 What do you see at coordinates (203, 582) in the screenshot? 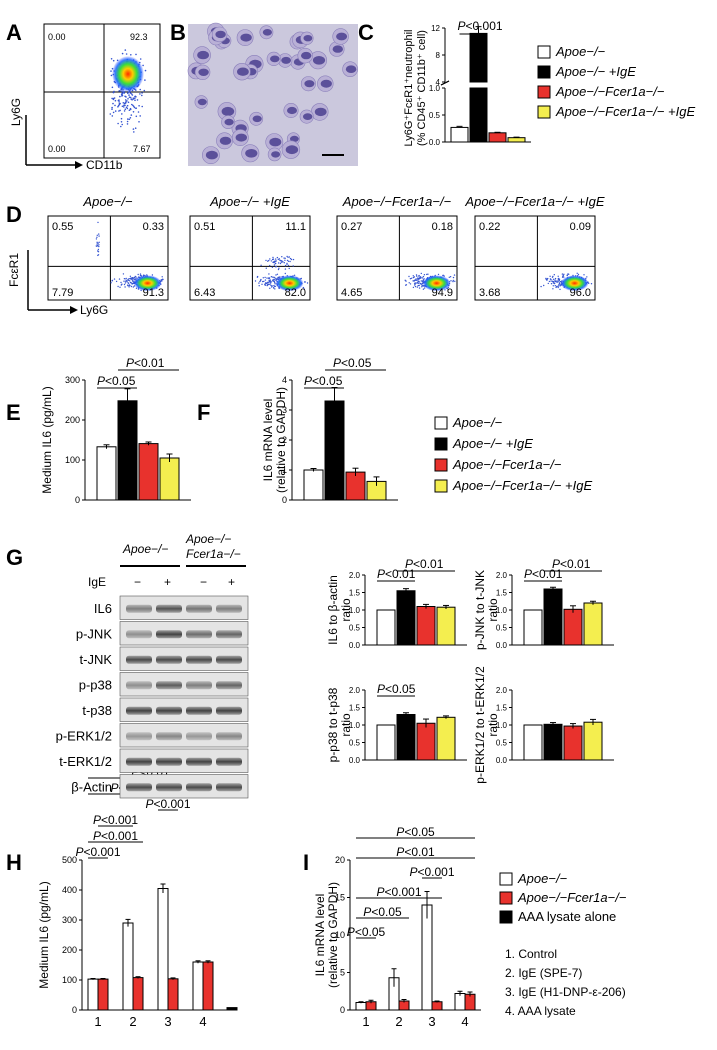
I see `ige-sign-3: −` at bounding box center [203, 582].